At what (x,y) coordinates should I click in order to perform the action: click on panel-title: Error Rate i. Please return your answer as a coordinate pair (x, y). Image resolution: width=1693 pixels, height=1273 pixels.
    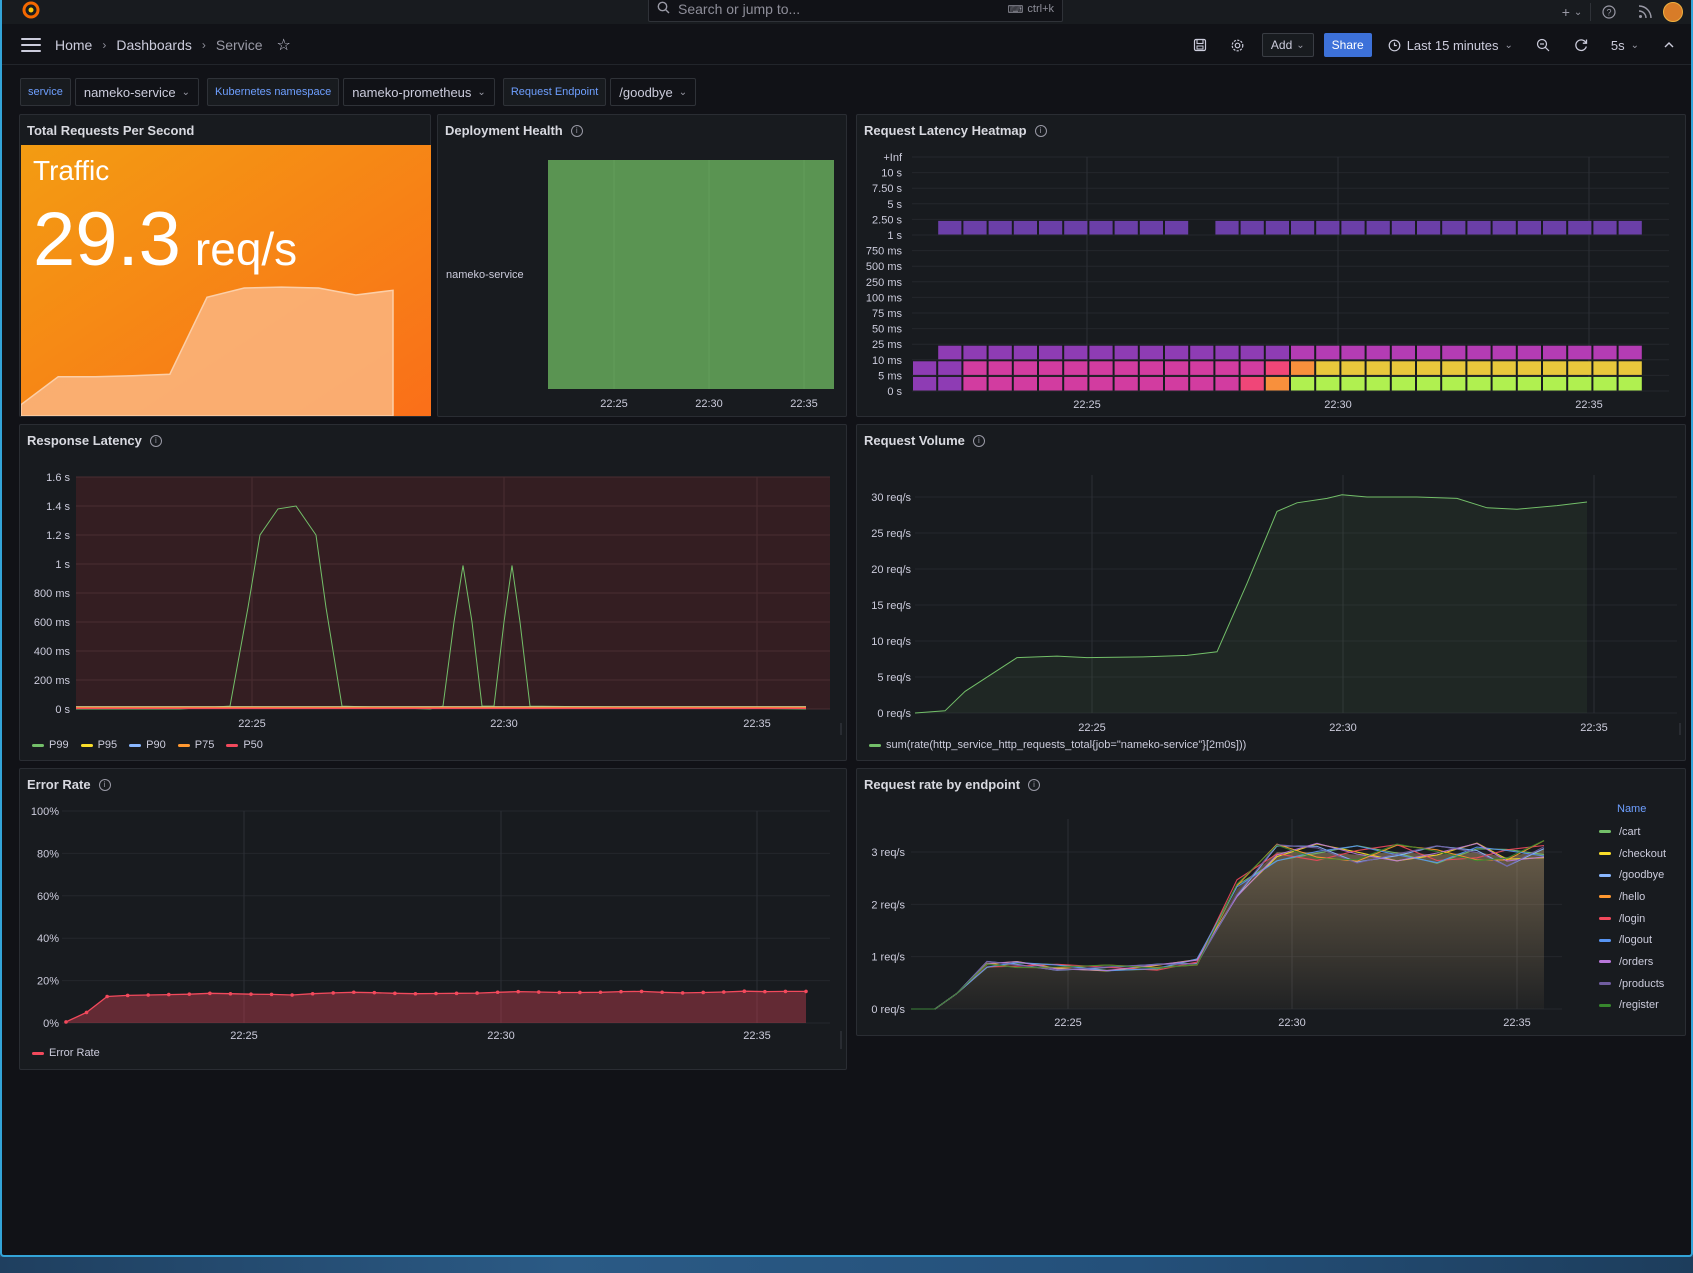
    Looking at the image, I should click on (69, 784).